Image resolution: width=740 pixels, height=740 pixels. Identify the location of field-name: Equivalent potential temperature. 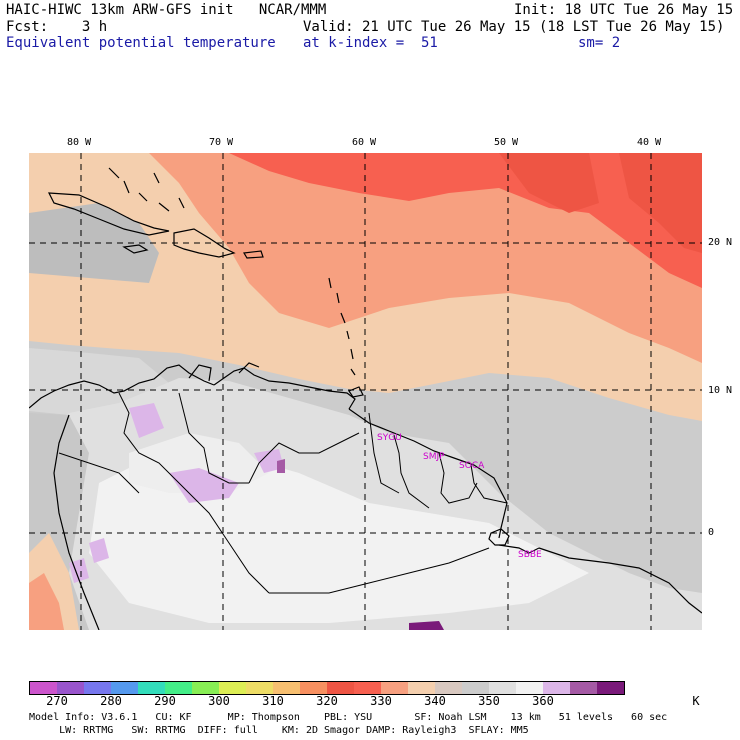
(141, 43).